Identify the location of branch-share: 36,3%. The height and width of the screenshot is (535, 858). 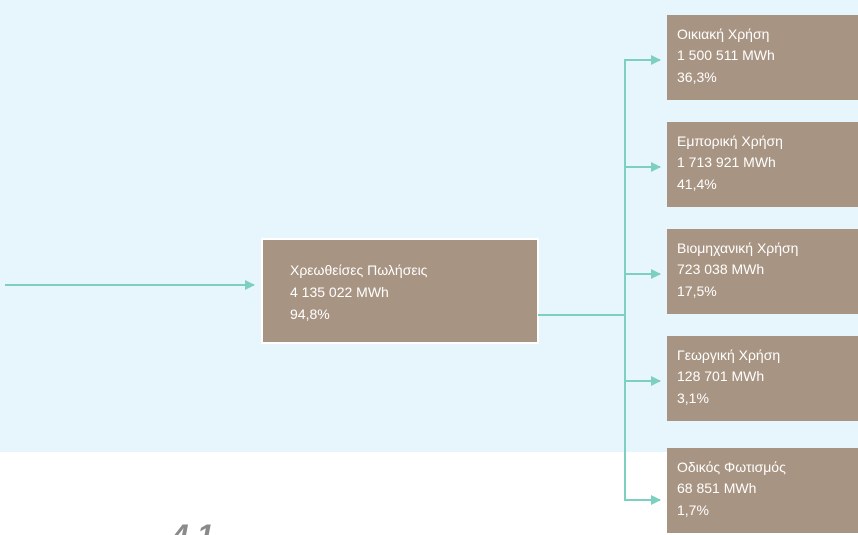
(697, 77).